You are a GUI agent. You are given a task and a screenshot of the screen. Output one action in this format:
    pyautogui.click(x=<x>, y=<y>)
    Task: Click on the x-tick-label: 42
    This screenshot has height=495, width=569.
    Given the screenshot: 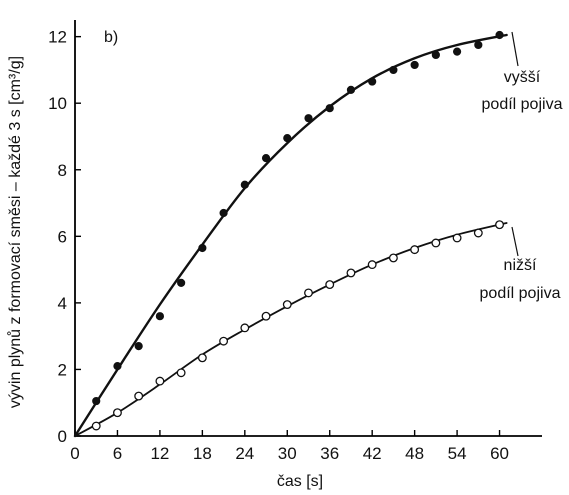 What is the action you would take?
    pyautogui.click(x=372, y=453)
    